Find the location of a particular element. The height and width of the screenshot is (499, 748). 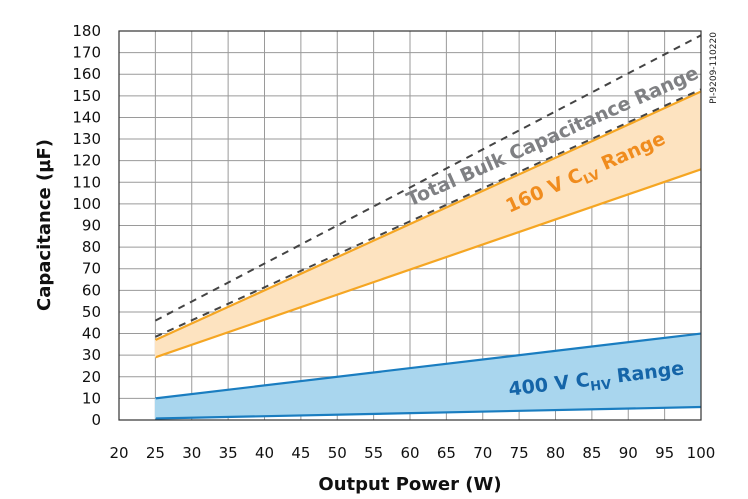

x-tick-label: 25 is located at coordinates (155, 453).